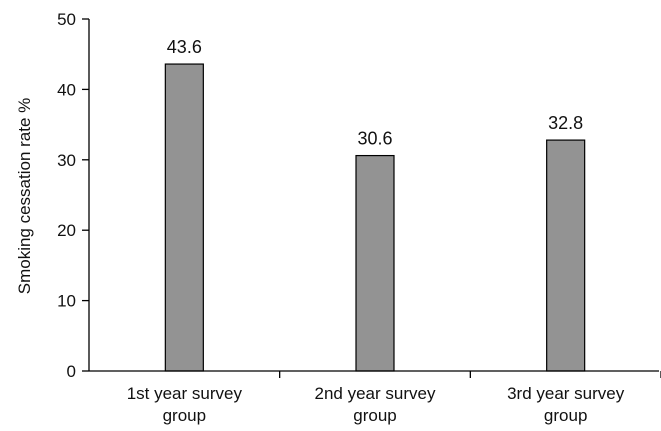 This screenshot has height=431, width=661. Describe the element at coordinates (565, 123) in the screenshot. I see `data-label: 32.8` at that location.